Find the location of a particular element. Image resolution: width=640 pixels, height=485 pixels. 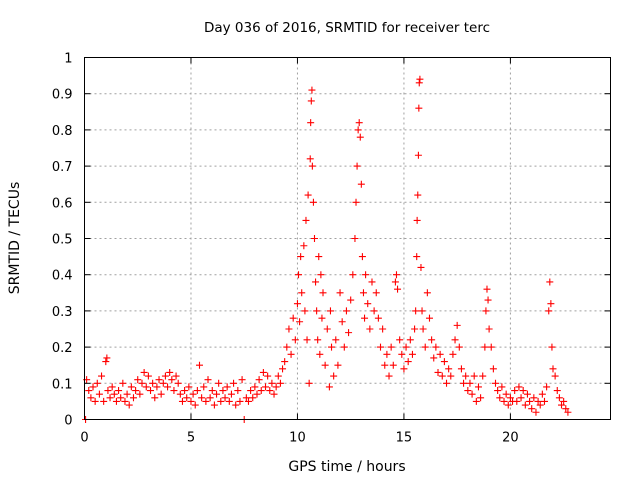

y-tick-label: 0.2 is located at coordinates (62, 348).